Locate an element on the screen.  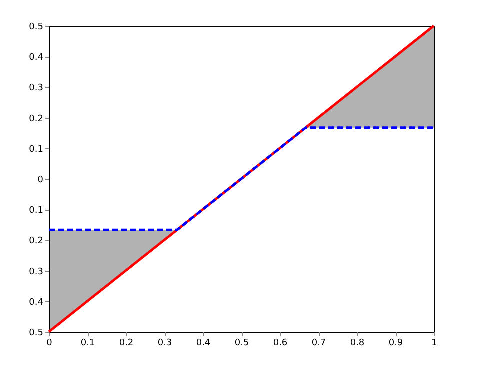
x-tick-label: 0.6 is located at coordinates (280, 343).